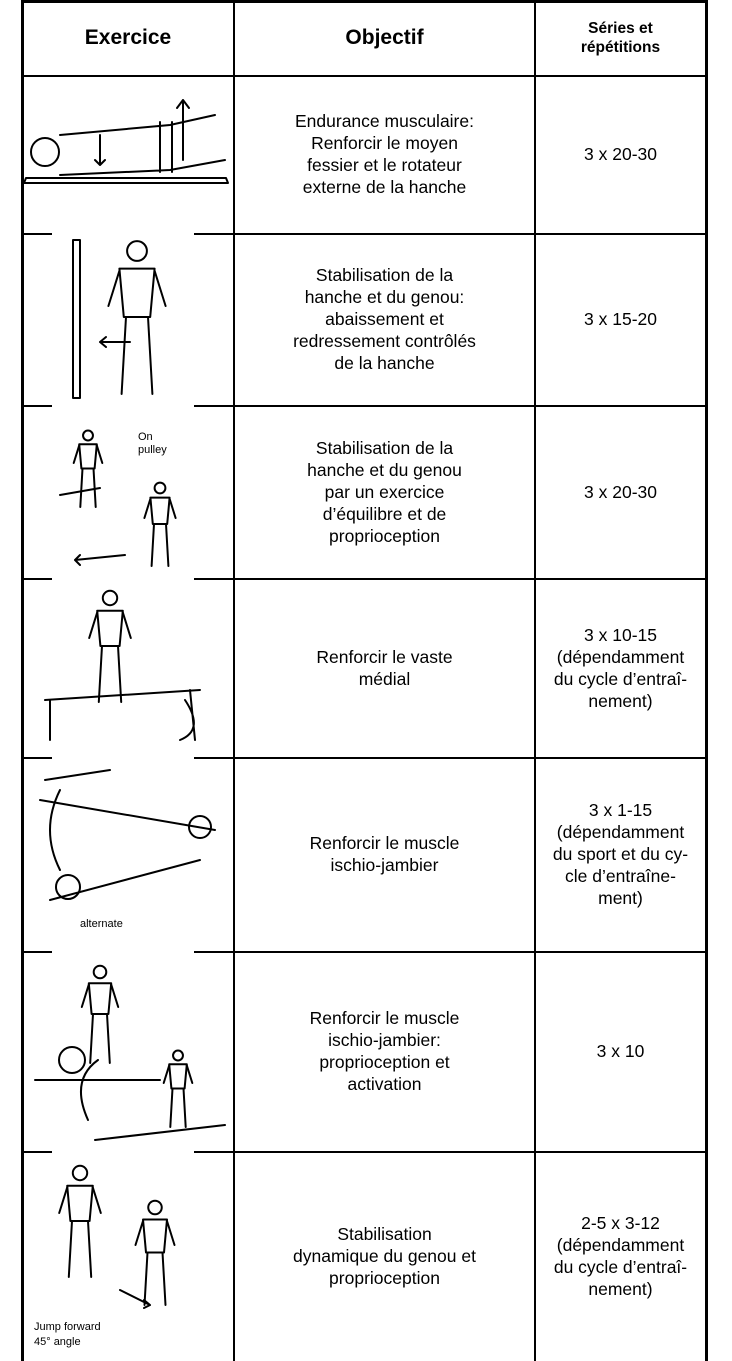 The width and height of the screenshot is (732, 1361). Describe the element at coordinates (384, 143) in the screenshot. I see `cell-text: Renforcir le moyen` at that location.